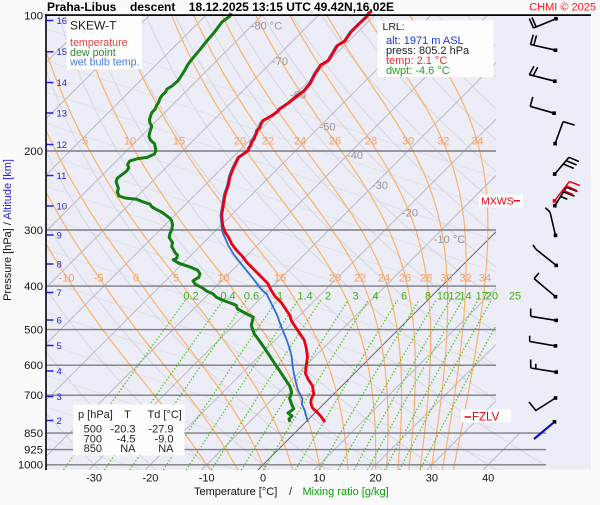  What do you see at coordinates (30, 466) in the screenshot?
I see `svg-text: 1000` at bounding box center [30, 466].